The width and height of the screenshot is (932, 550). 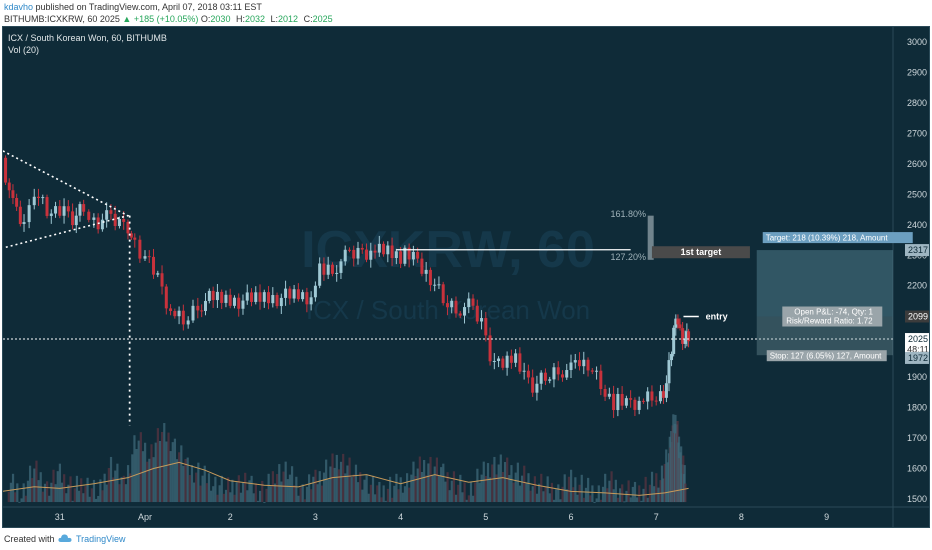 What do you see at coordinates (230, 517) in the screenshot?
I see `time-tick-label: 2` at bounding box center [230, 517].